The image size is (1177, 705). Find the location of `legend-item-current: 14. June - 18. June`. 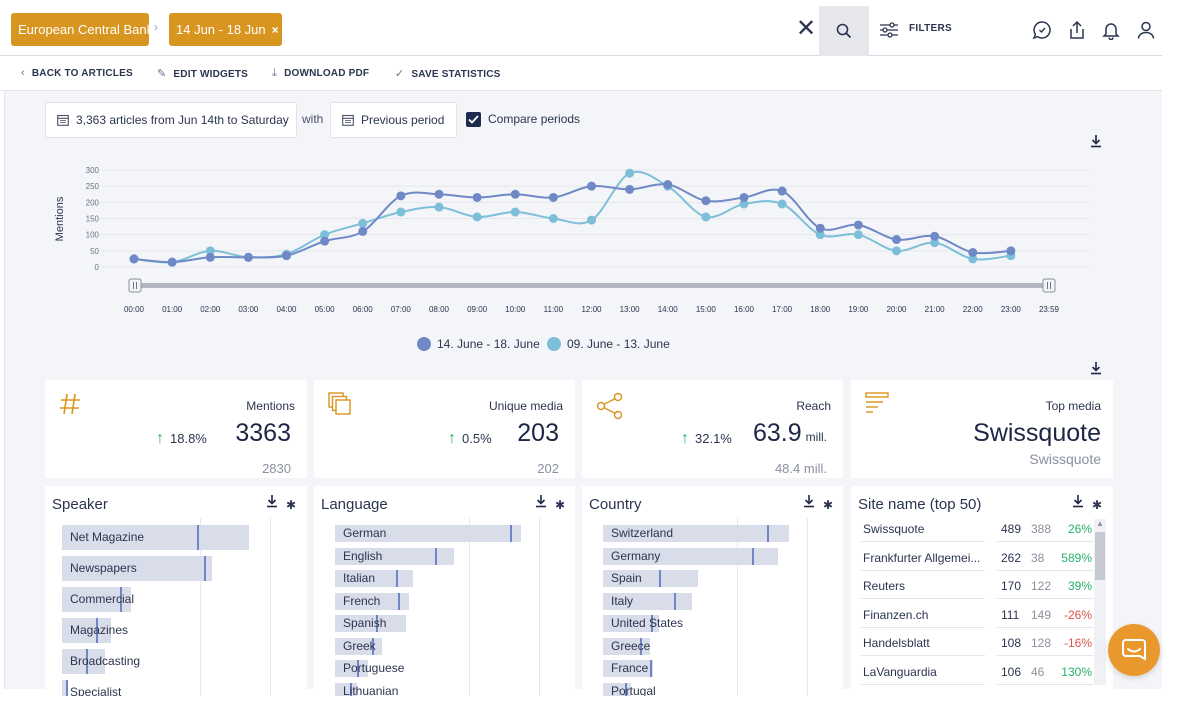

legend-item-current: 14. June - 18. June is located at coordinates (478, 344).